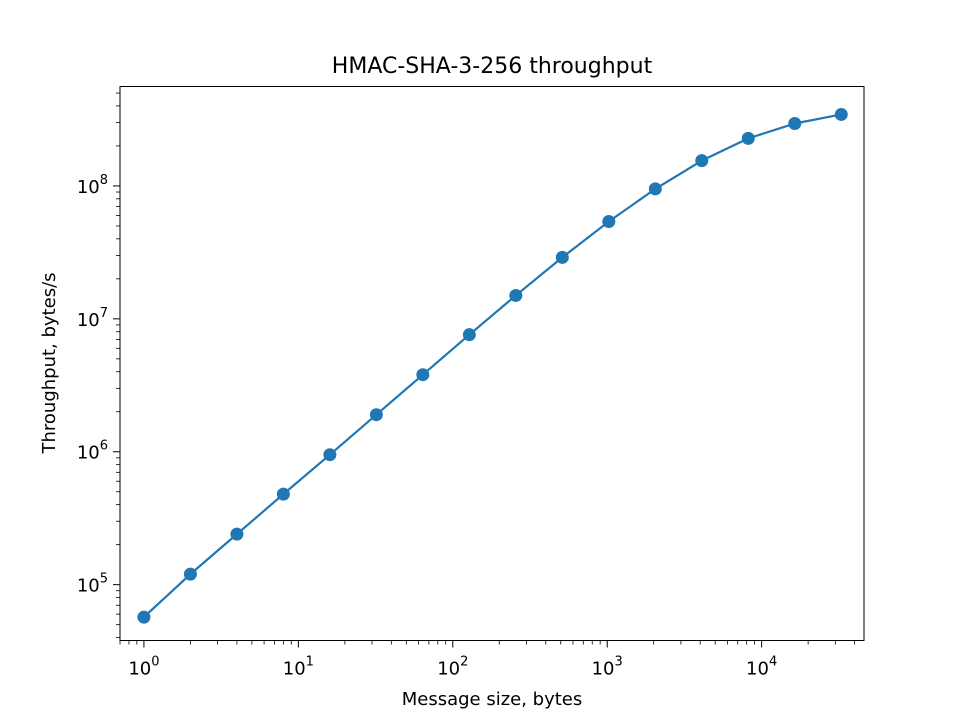  I want to click on x-tick-label: 10¹, so click(298, 667).